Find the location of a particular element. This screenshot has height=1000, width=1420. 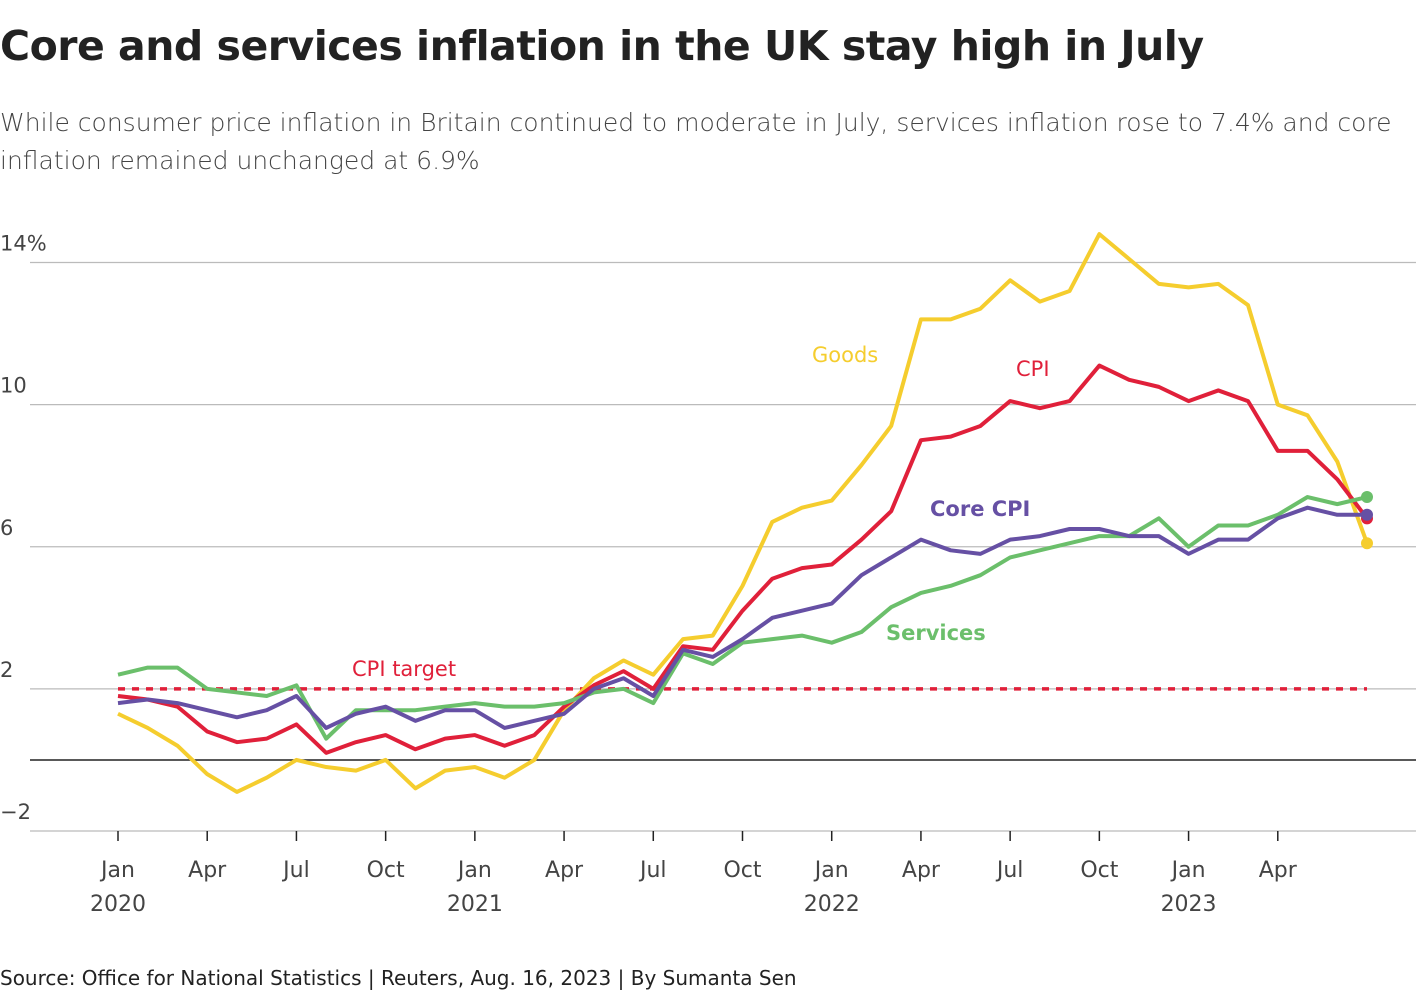

series-label: CPI is located at coordinates (1033, 369).